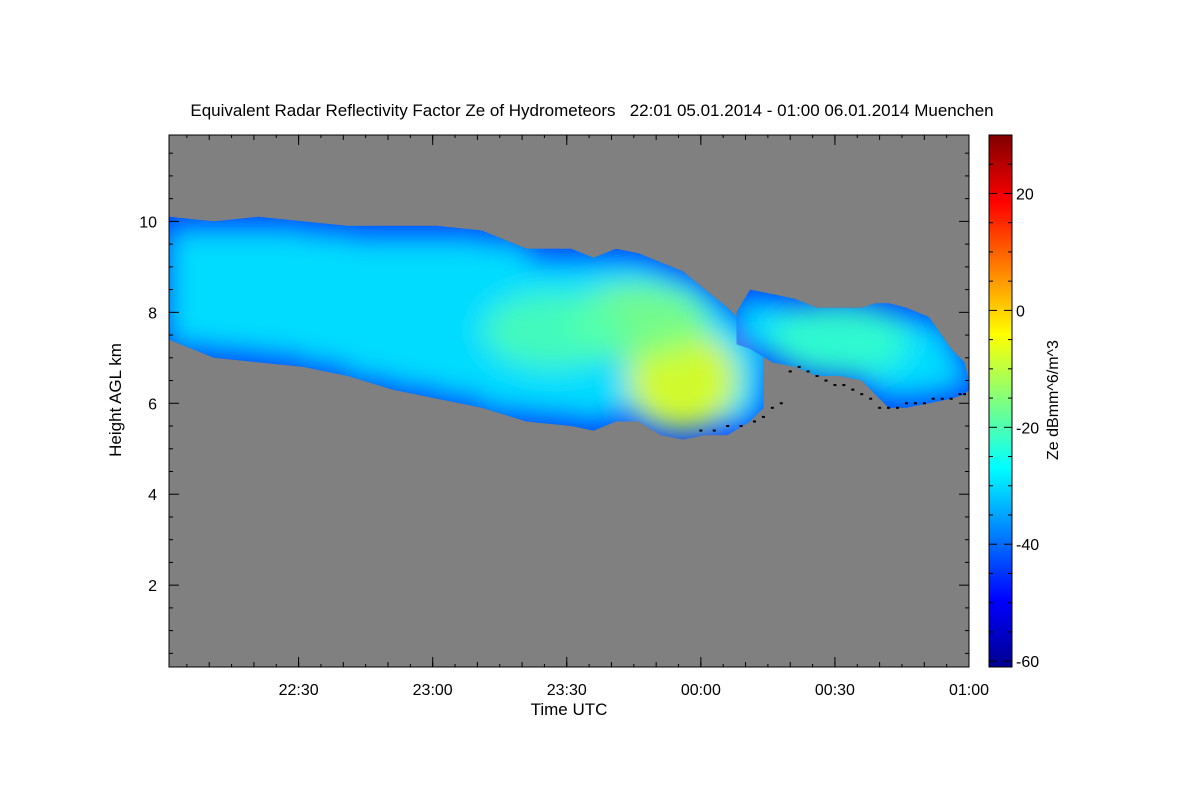 This screenshot has width=1200, height=800. Describe the element at coordinates (1053, 400) in the screenshot. I see `colorbar-label: Ze dBmm^6/m^3` at that location.